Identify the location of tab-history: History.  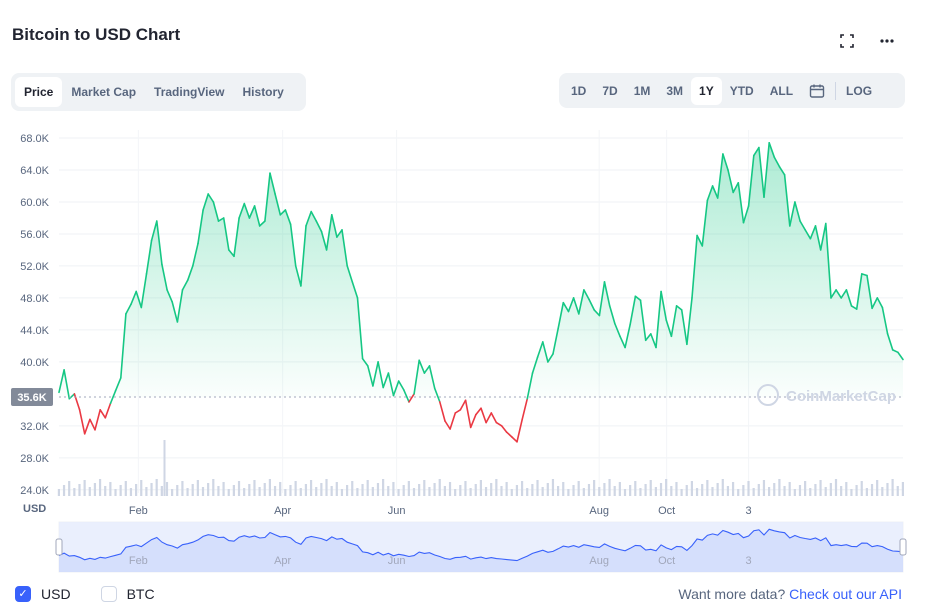
(263, 92).